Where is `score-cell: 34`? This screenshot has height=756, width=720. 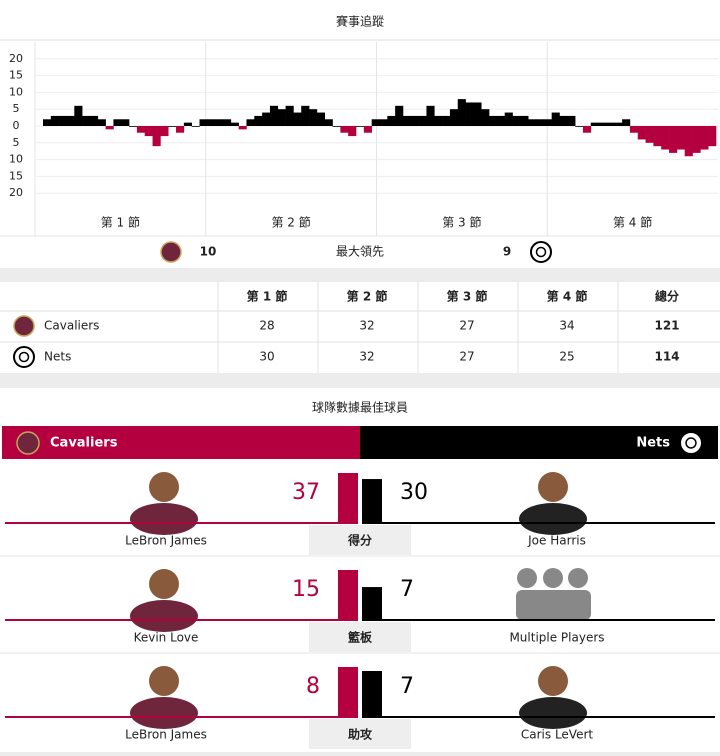
score-cell: 34 is located at coordinates (566, 326).